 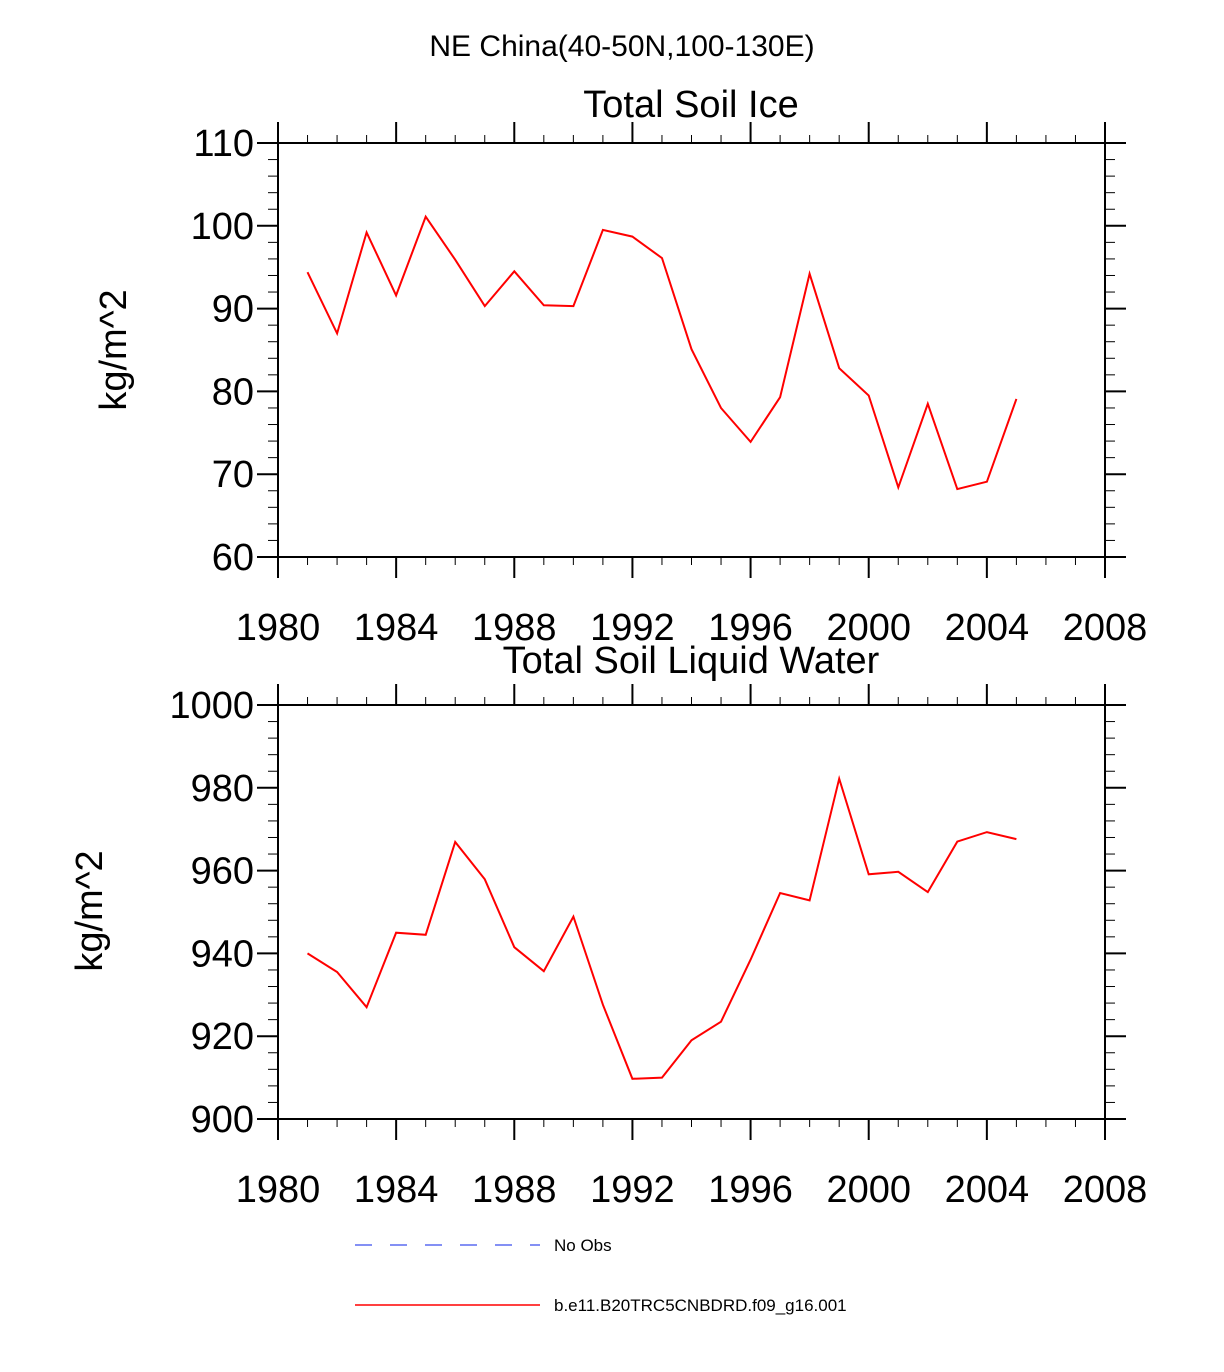 I want to click on y-tick-label: 940, so click(x=222, y=954).